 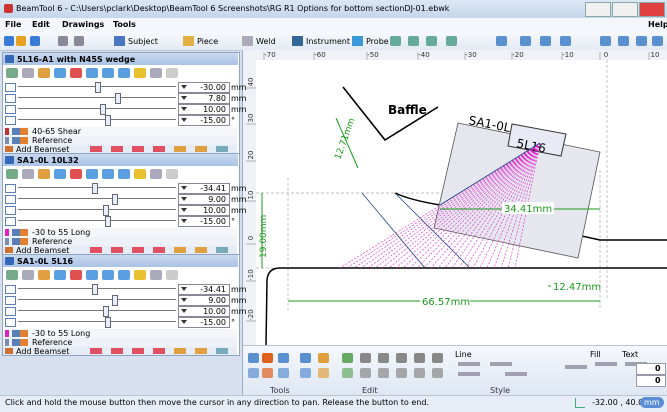 I want to click on toolbar-button: Piece, so click(x=208, y=41).